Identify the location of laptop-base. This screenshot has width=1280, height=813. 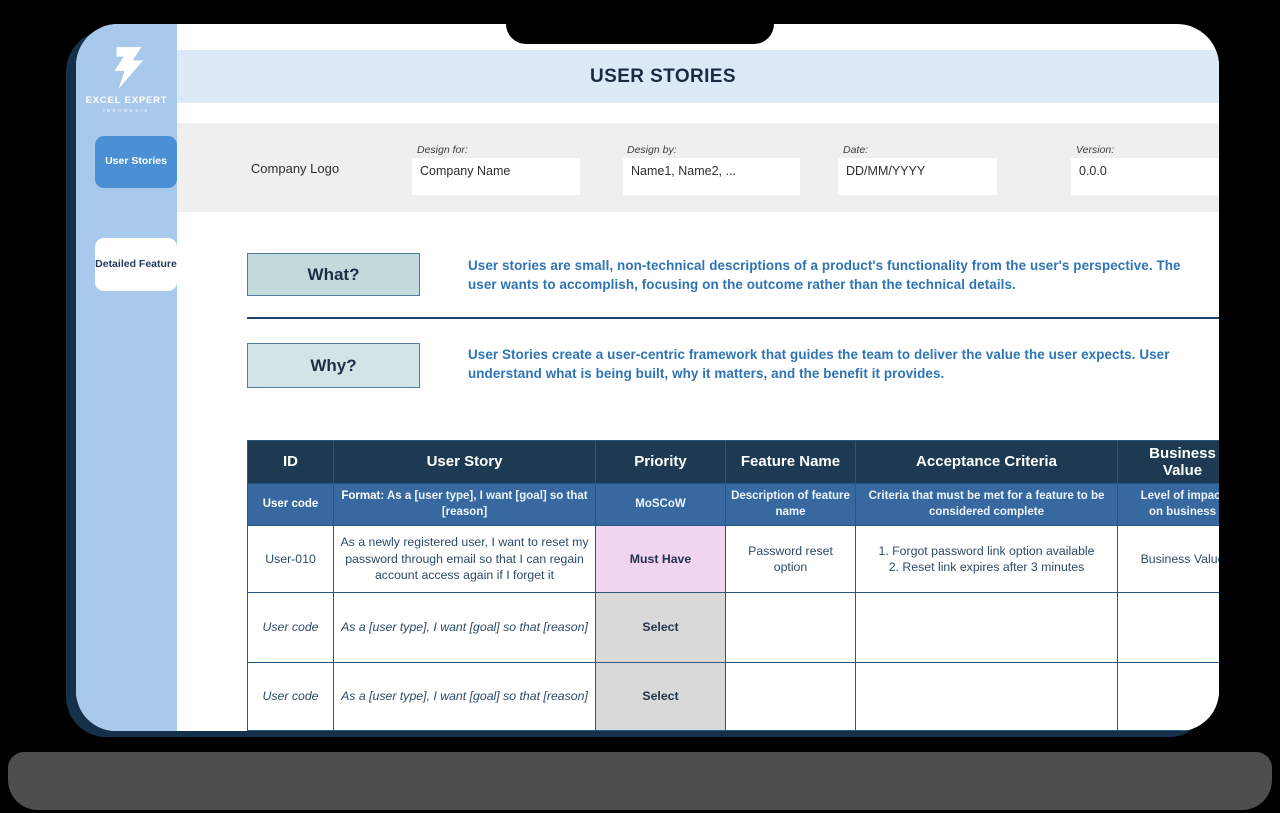
(640, 781).